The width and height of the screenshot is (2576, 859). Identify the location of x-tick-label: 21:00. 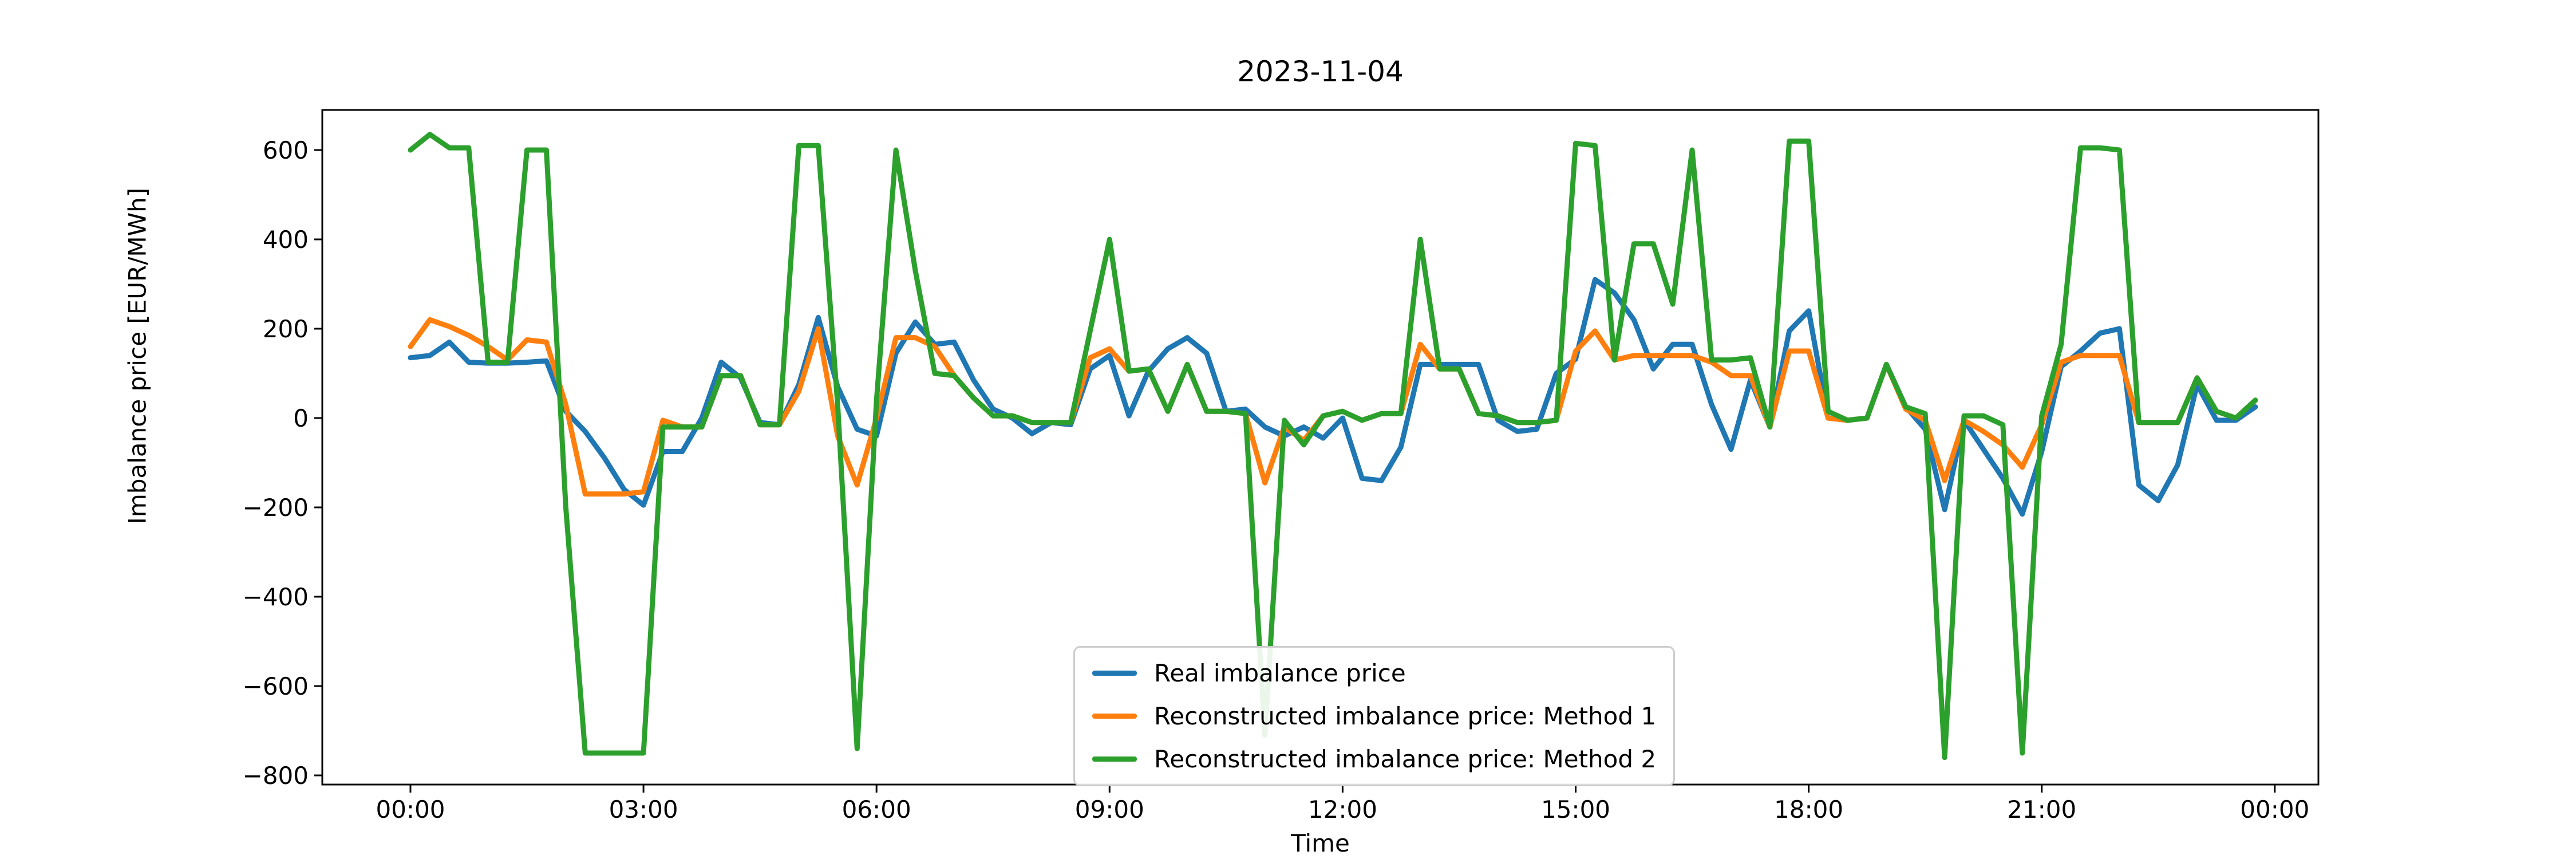
(2041, 809).